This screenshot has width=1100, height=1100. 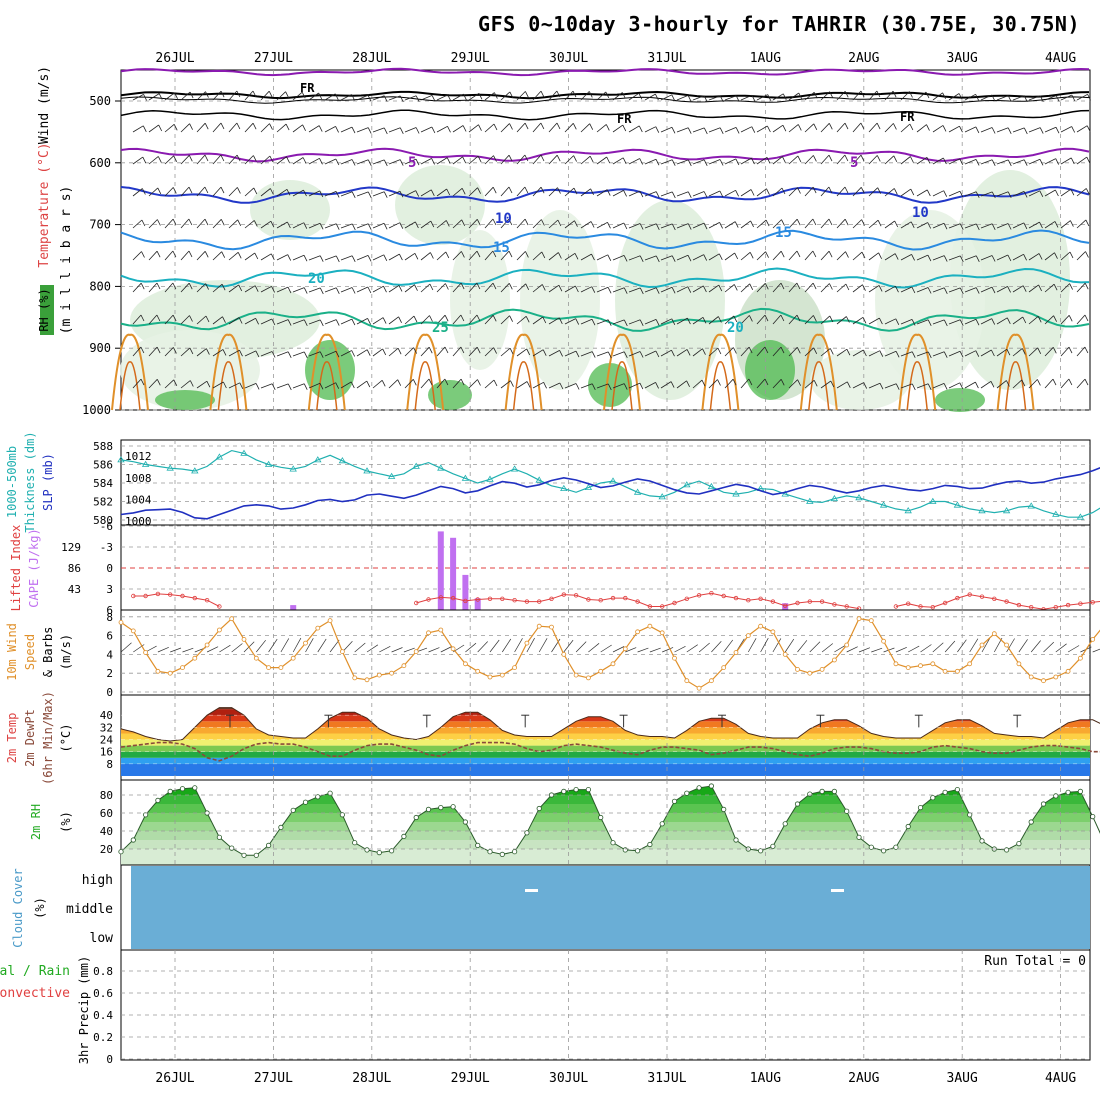 What do you see at coordinates (273, 58) in the screenshot?
I see `date-label-top: 27JUL` at bounding box center [273, 58].